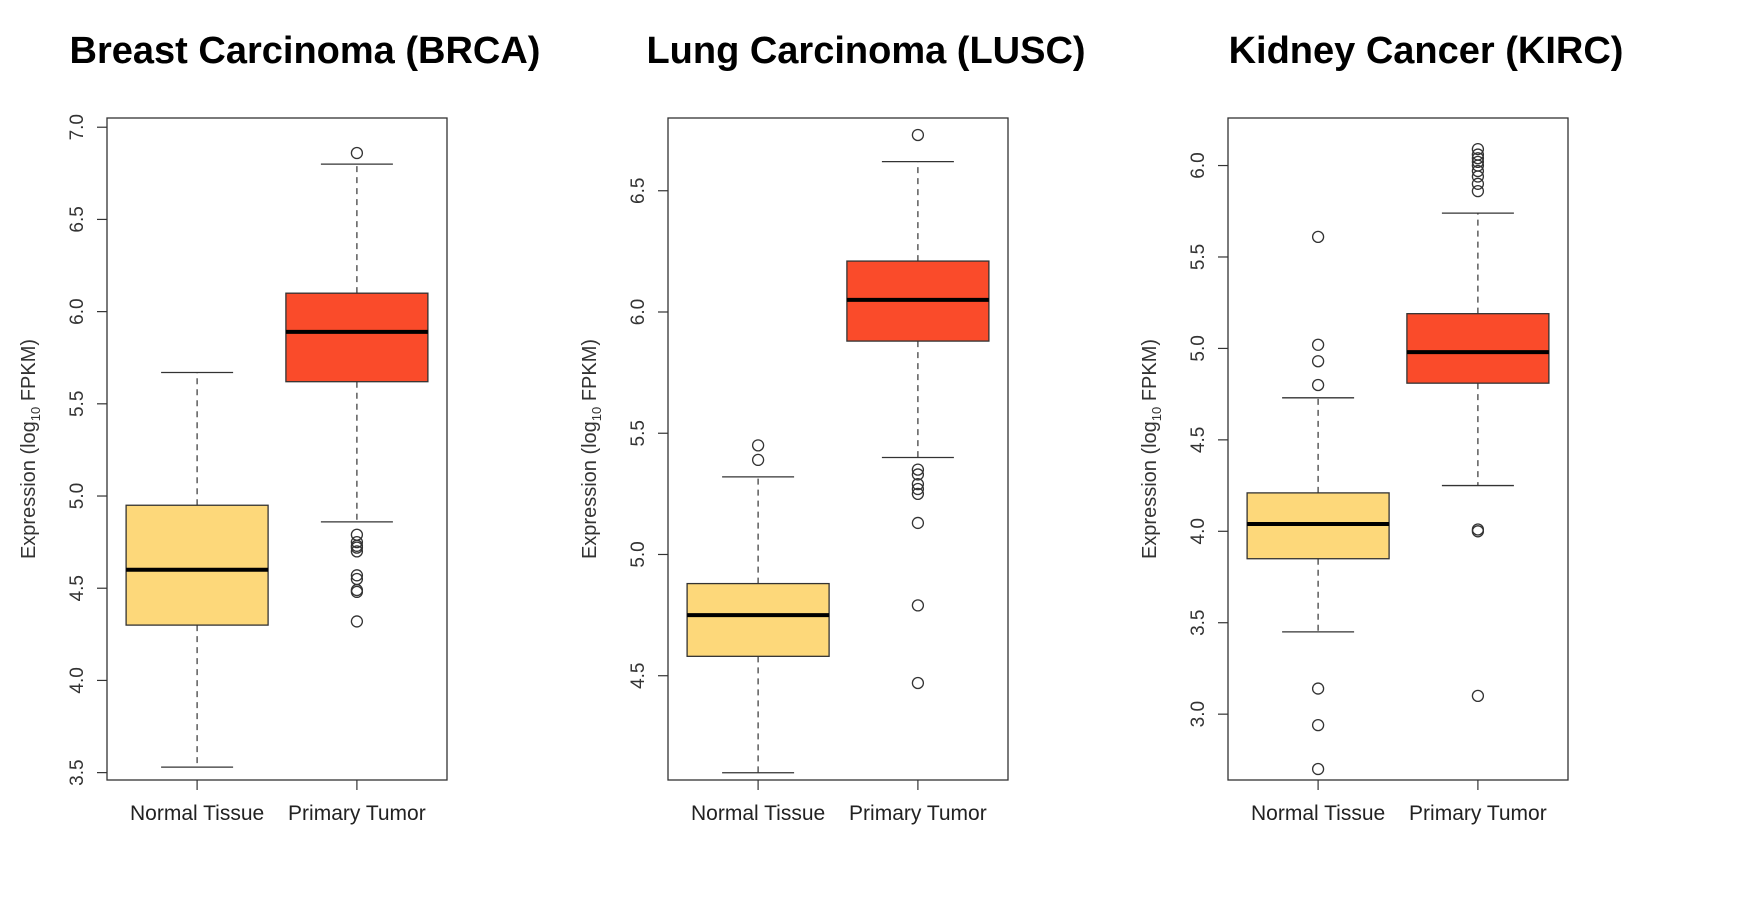 The image size is (1742, 911). Describe the element at coordinates (77, 127) in the screenshot. I see `y-tick-label: 7.0` at that location.